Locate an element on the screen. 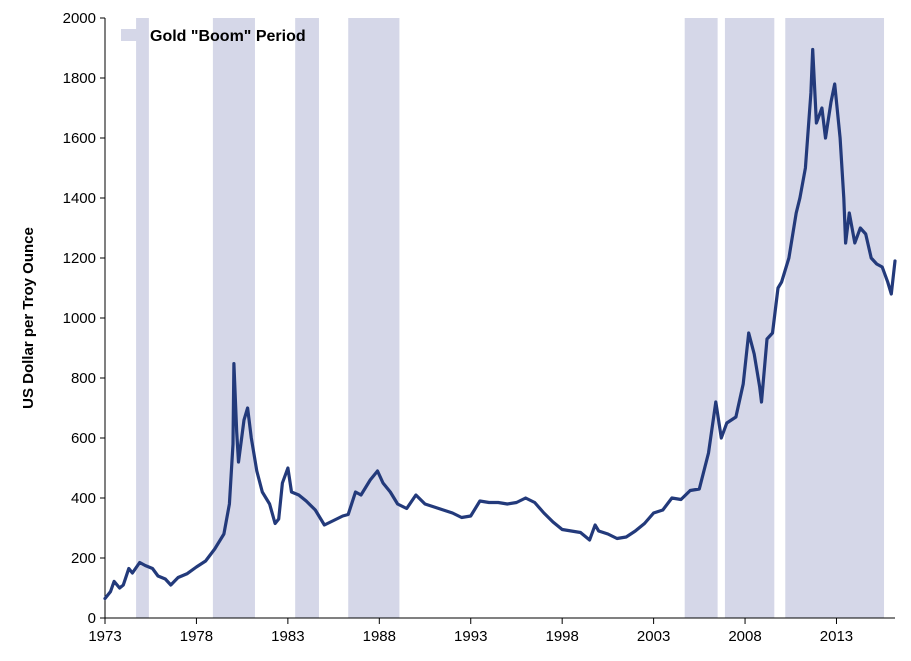  y-tick-label: 0 is located at coordinates (92, 618).